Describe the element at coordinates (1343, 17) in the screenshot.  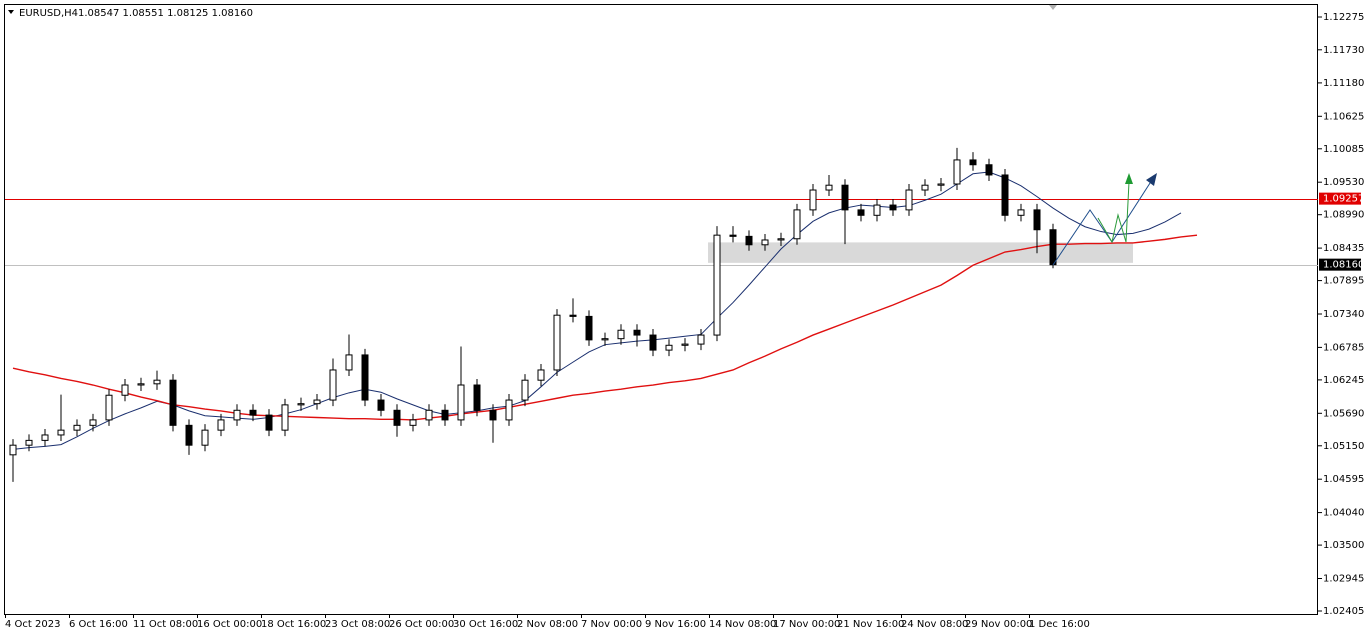
I see `y-tick-label: 1.12275` at that location.